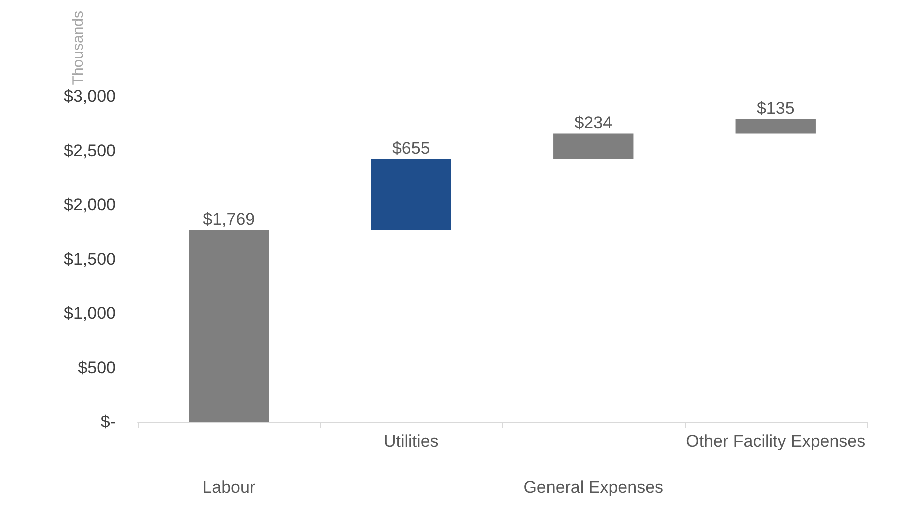 Image resolution: width=908 pixels, height=507 pixels. I want to click on data-label: $1,769, so click(229, 220).